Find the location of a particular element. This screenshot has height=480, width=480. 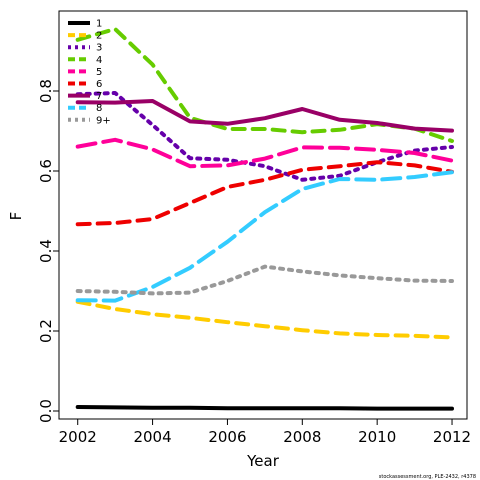

x-axis-title: Year is located at coordinates (263, 461).